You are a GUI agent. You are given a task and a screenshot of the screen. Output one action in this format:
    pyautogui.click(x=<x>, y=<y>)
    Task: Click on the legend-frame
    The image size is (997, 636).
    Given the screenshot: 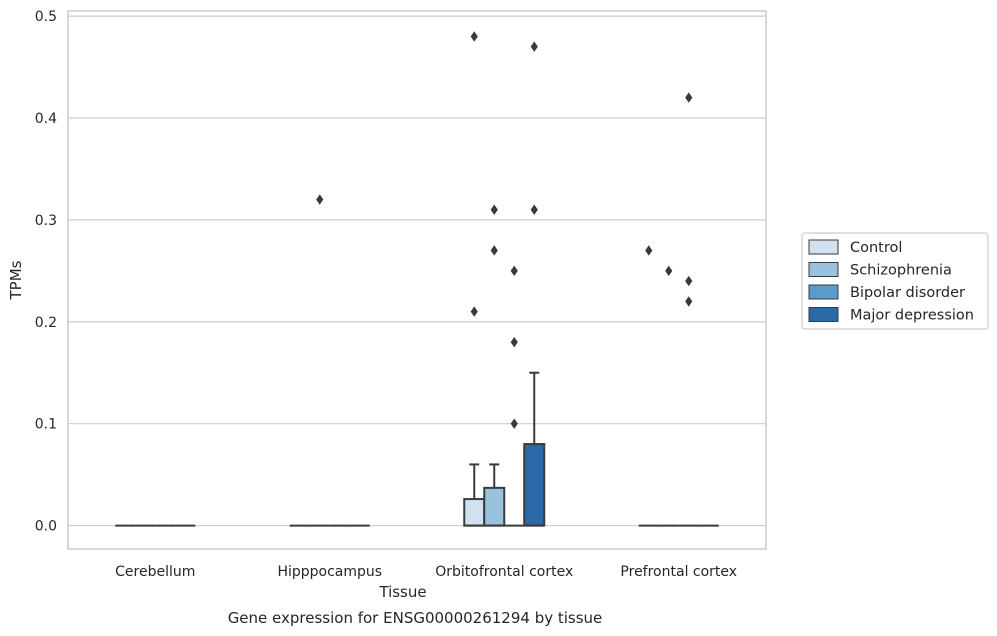 What is the action you would take?
    pyautogui.click(x=895, y=281)
    